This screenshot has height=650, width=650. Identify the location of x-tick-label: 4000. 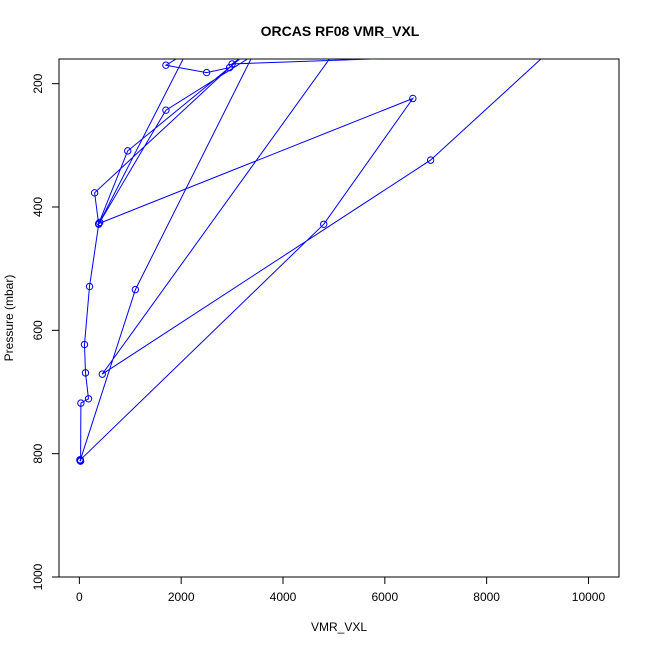
(283, 597).